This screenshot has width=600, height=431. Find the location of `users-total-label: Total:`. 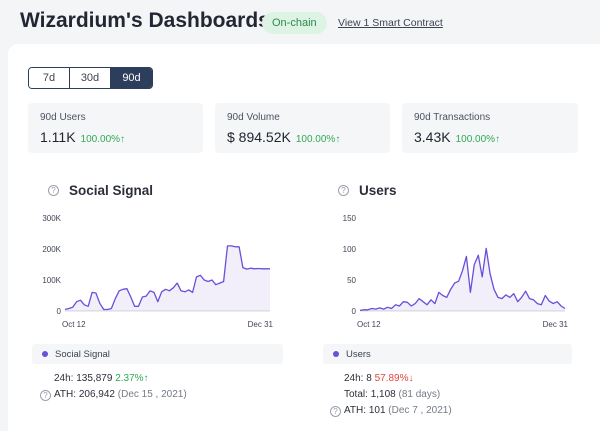

users-total-label: Total: is located at coordinates (356, 394).